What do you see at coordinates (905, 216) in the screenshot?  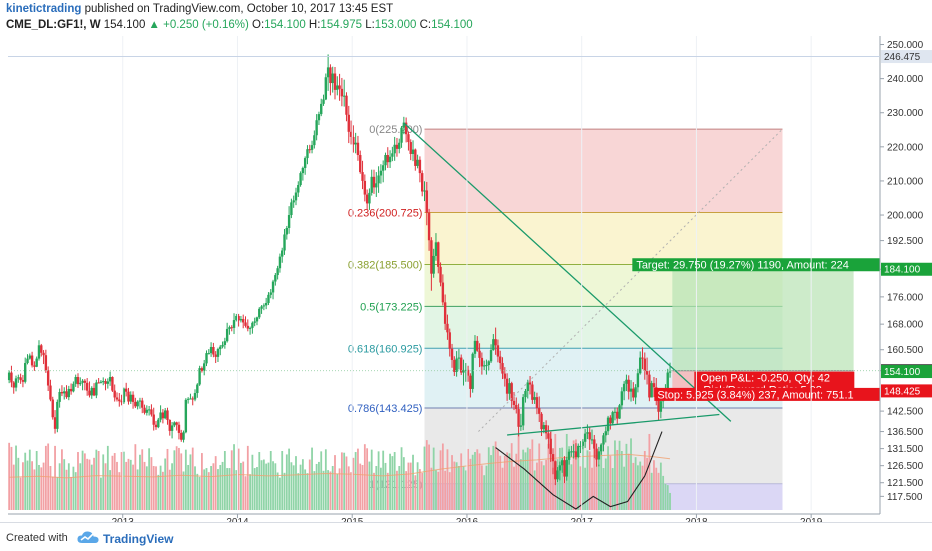 I see `price-tick-label: 200.000` at bounding box center [905, 216].